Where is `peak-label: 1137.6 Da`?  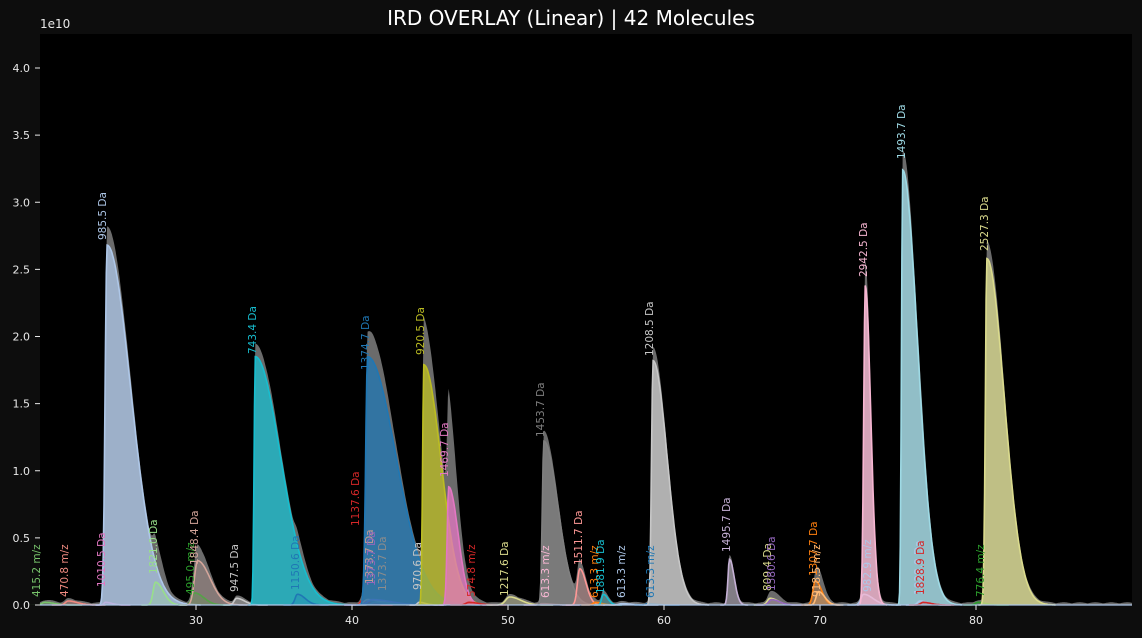 peak-label: 1137.6 Da is located at coordinates (356, 498).